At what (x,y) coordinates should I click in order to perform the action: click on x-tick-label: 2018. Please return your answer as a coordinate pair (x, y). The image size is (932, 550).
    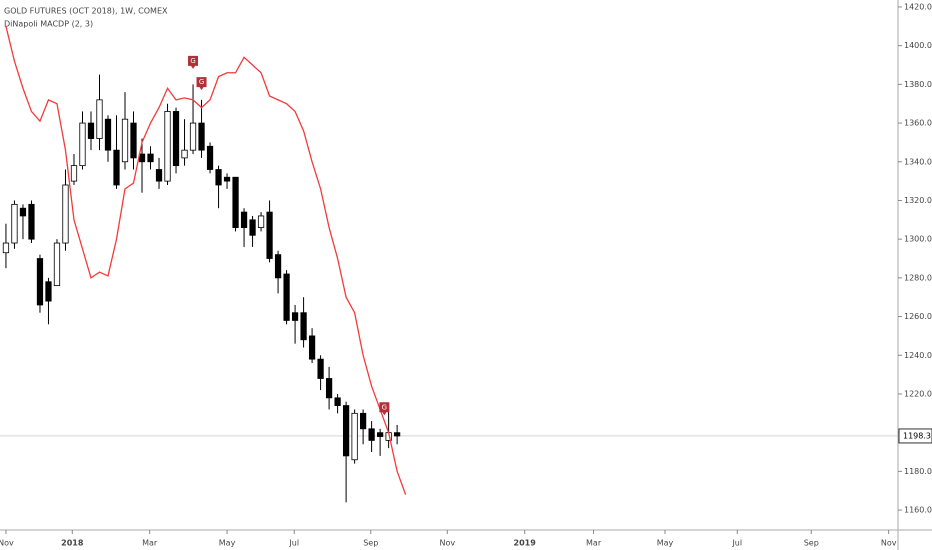
    Looking at the image, I should click on (72, 543).